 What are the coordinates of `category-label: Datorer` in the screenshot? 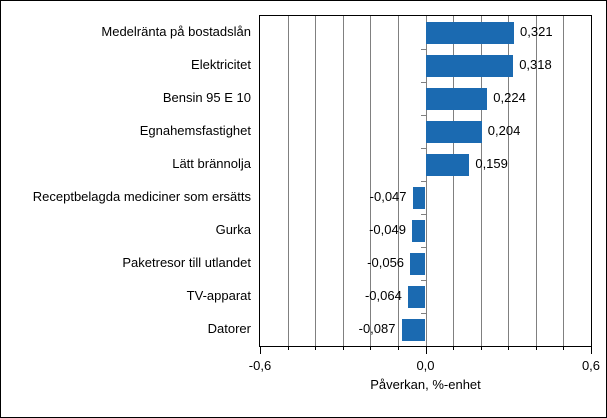 It's located at (229, 328).